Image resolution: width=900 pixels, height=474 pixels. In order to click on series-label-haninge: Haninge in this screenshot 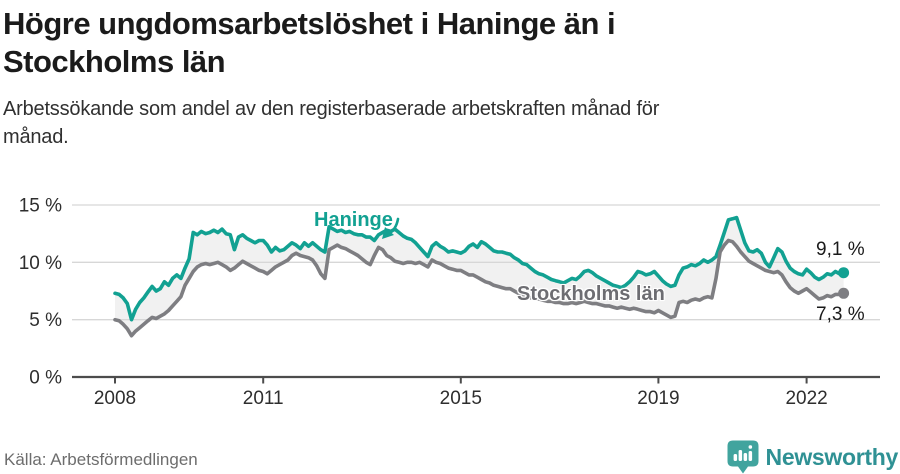, I will do `click(353, 220)`.